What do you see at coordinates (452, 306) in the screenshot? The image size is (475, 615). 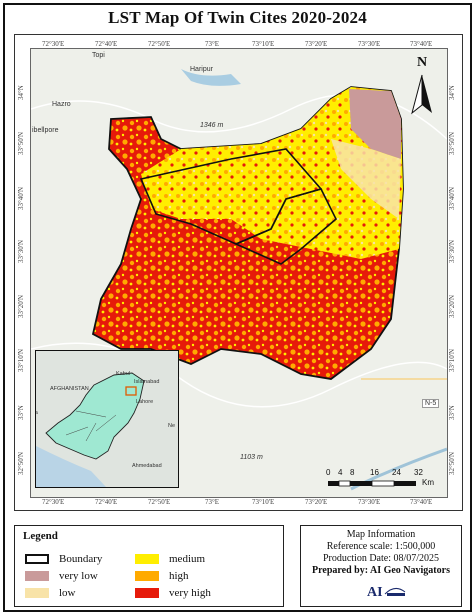 I see `tick-right-5: 33°20'N` at bounding box center [452, 306].